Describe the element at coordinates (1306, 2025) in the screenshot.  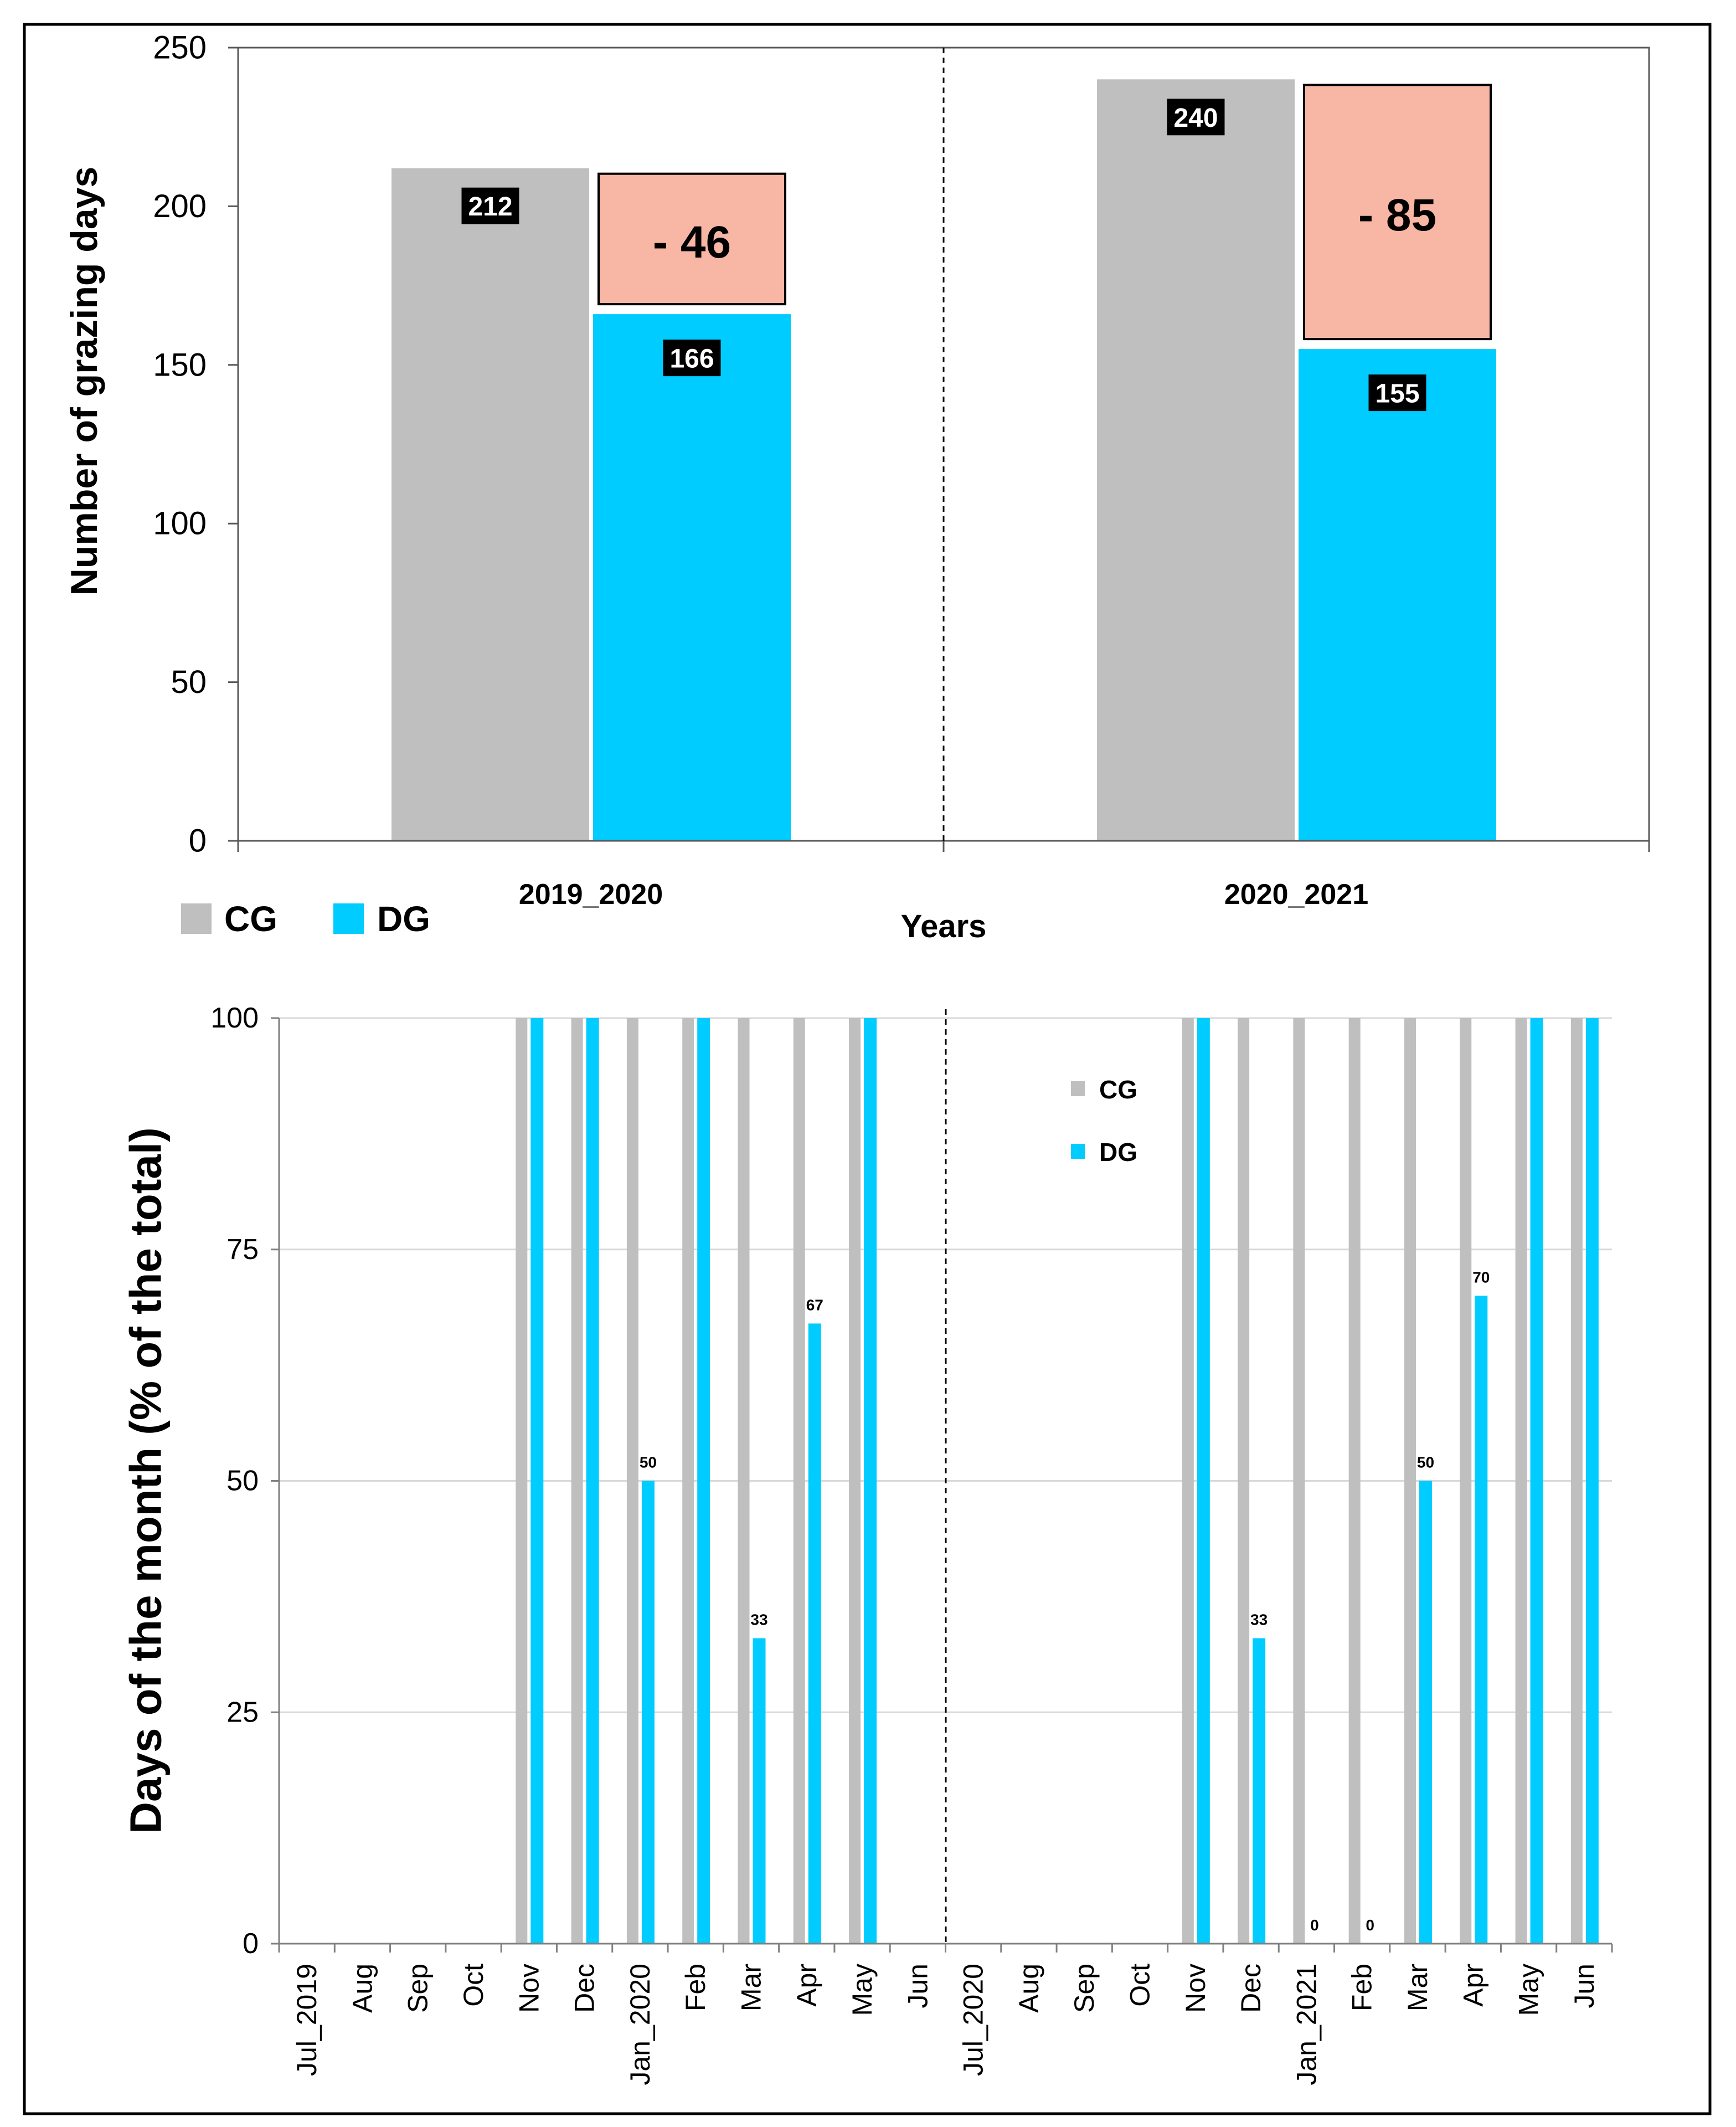
I see `x-tick-label: Jan_2021` at that location.